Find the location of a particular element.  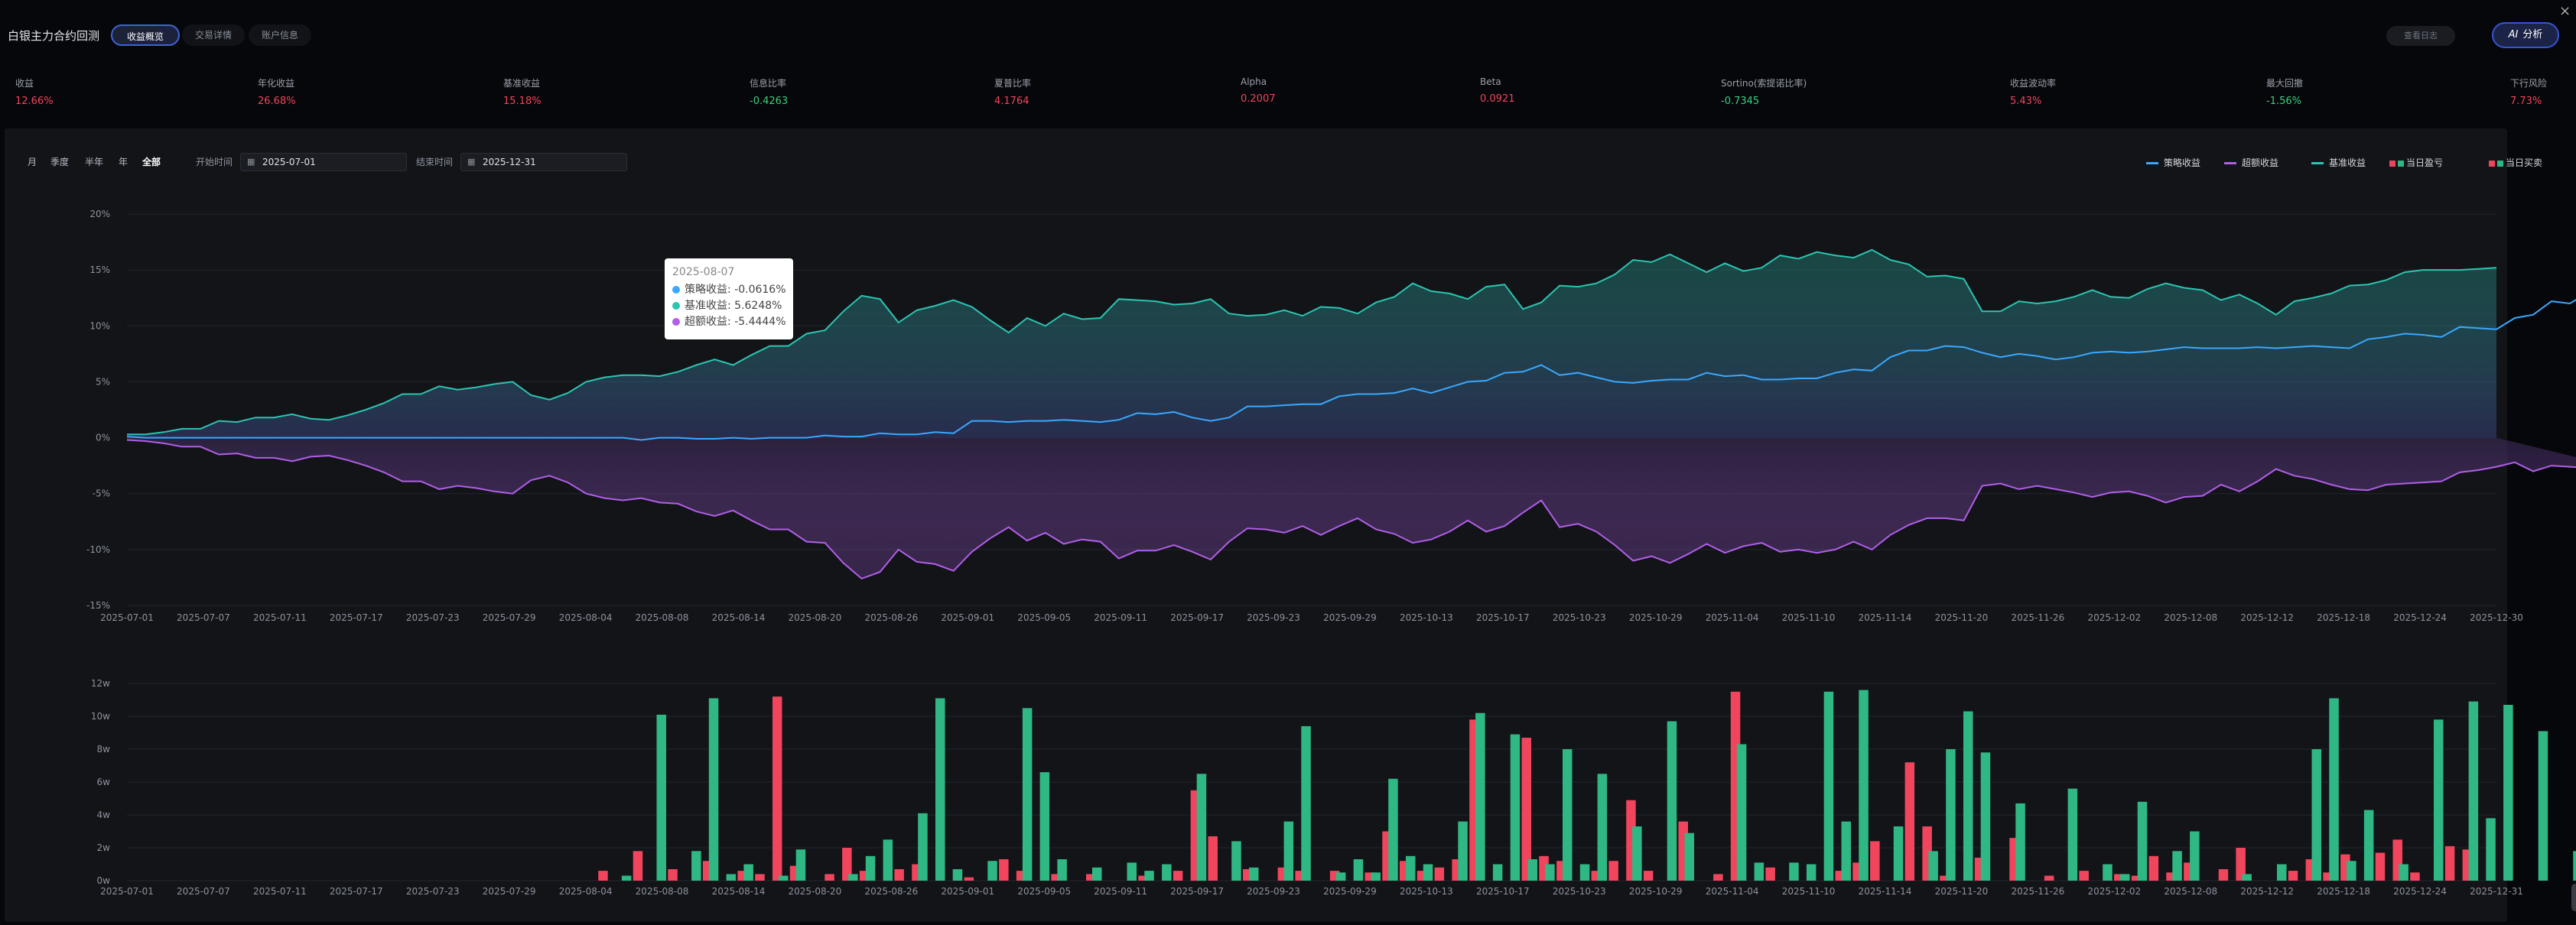

range-quarter-button: 季度 is located at coordinates (60, 162).